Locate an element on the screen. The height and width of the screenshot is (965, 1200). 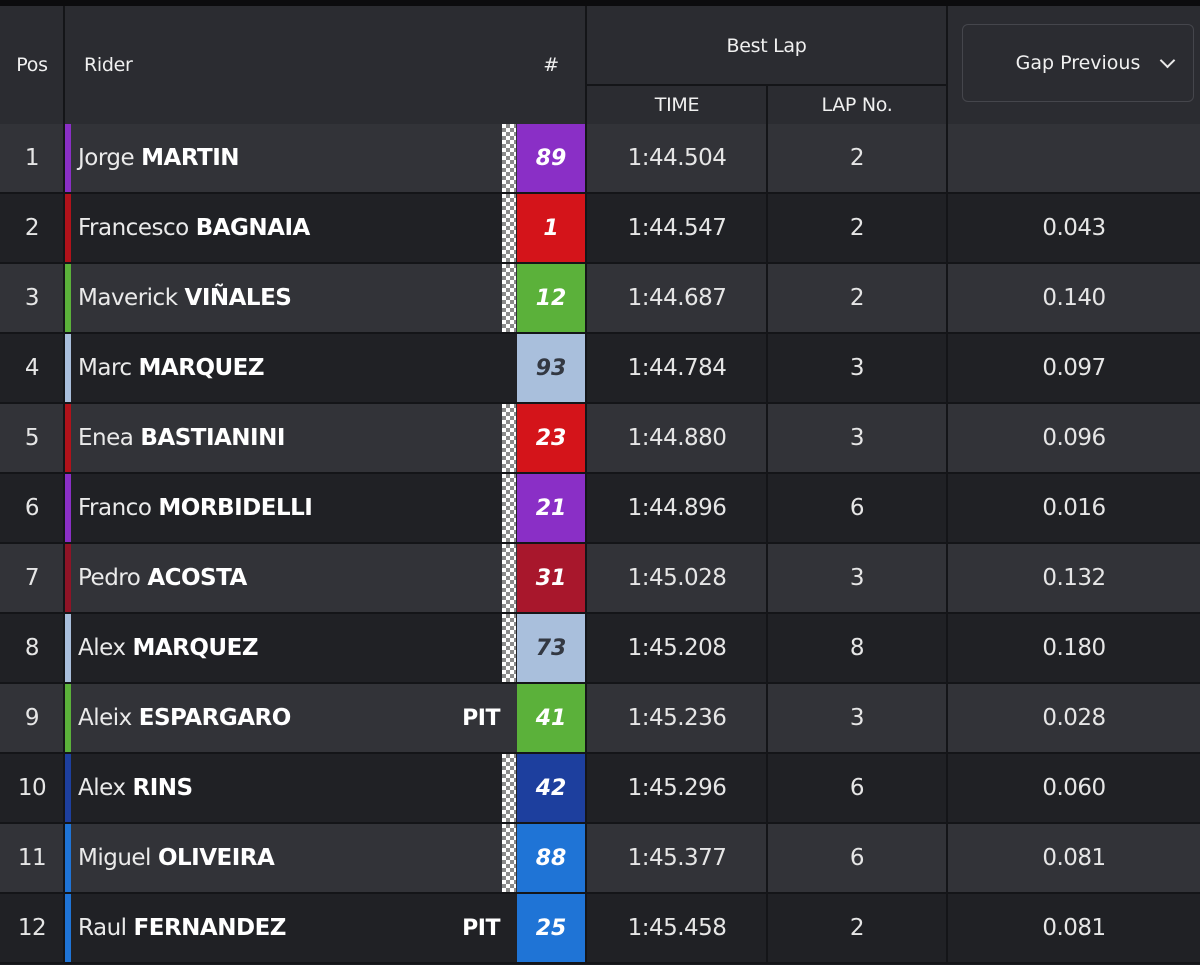
table-row: 2 Francesco BAGNAIA 1 1:44.547 2 0.043 is located at coordinates (600, 229).